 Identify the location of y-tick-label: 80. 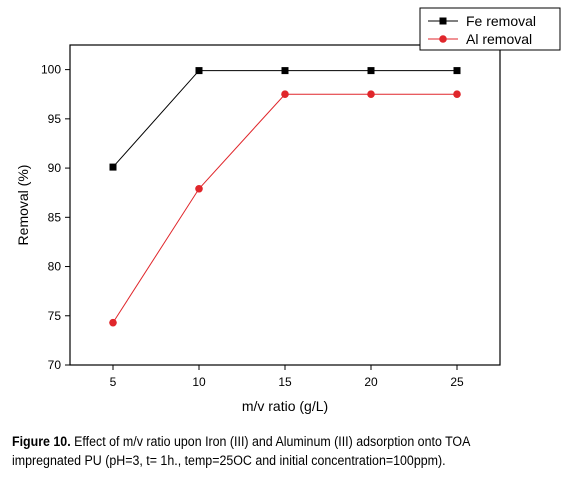
(55, 267).